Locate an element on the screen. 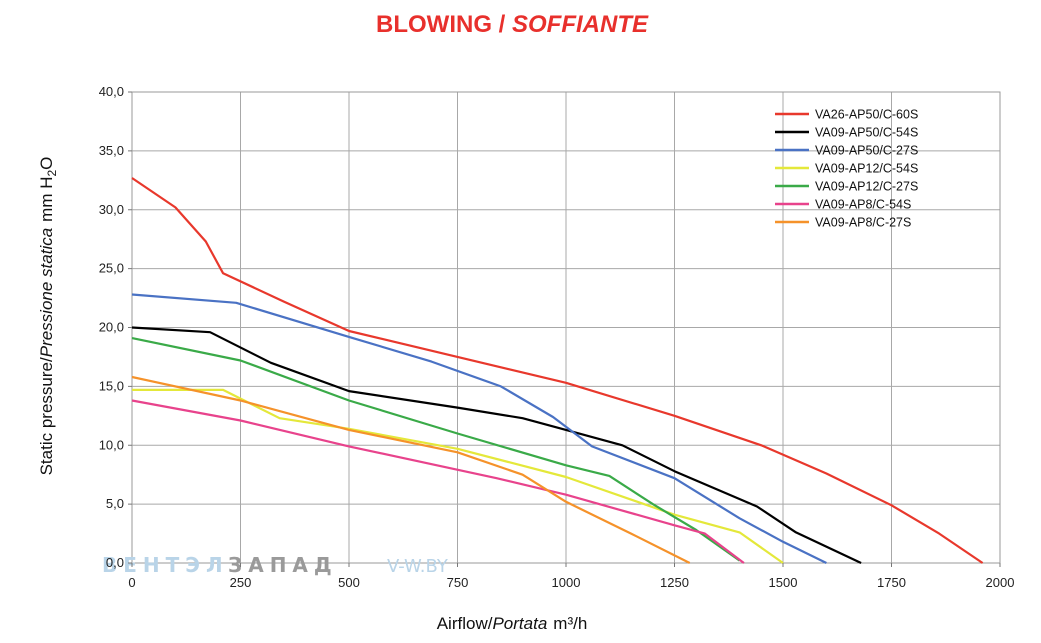 This screenshot has height=643, width=1041. y-tick-label: 40,0 is located at coordinates (111, 91).